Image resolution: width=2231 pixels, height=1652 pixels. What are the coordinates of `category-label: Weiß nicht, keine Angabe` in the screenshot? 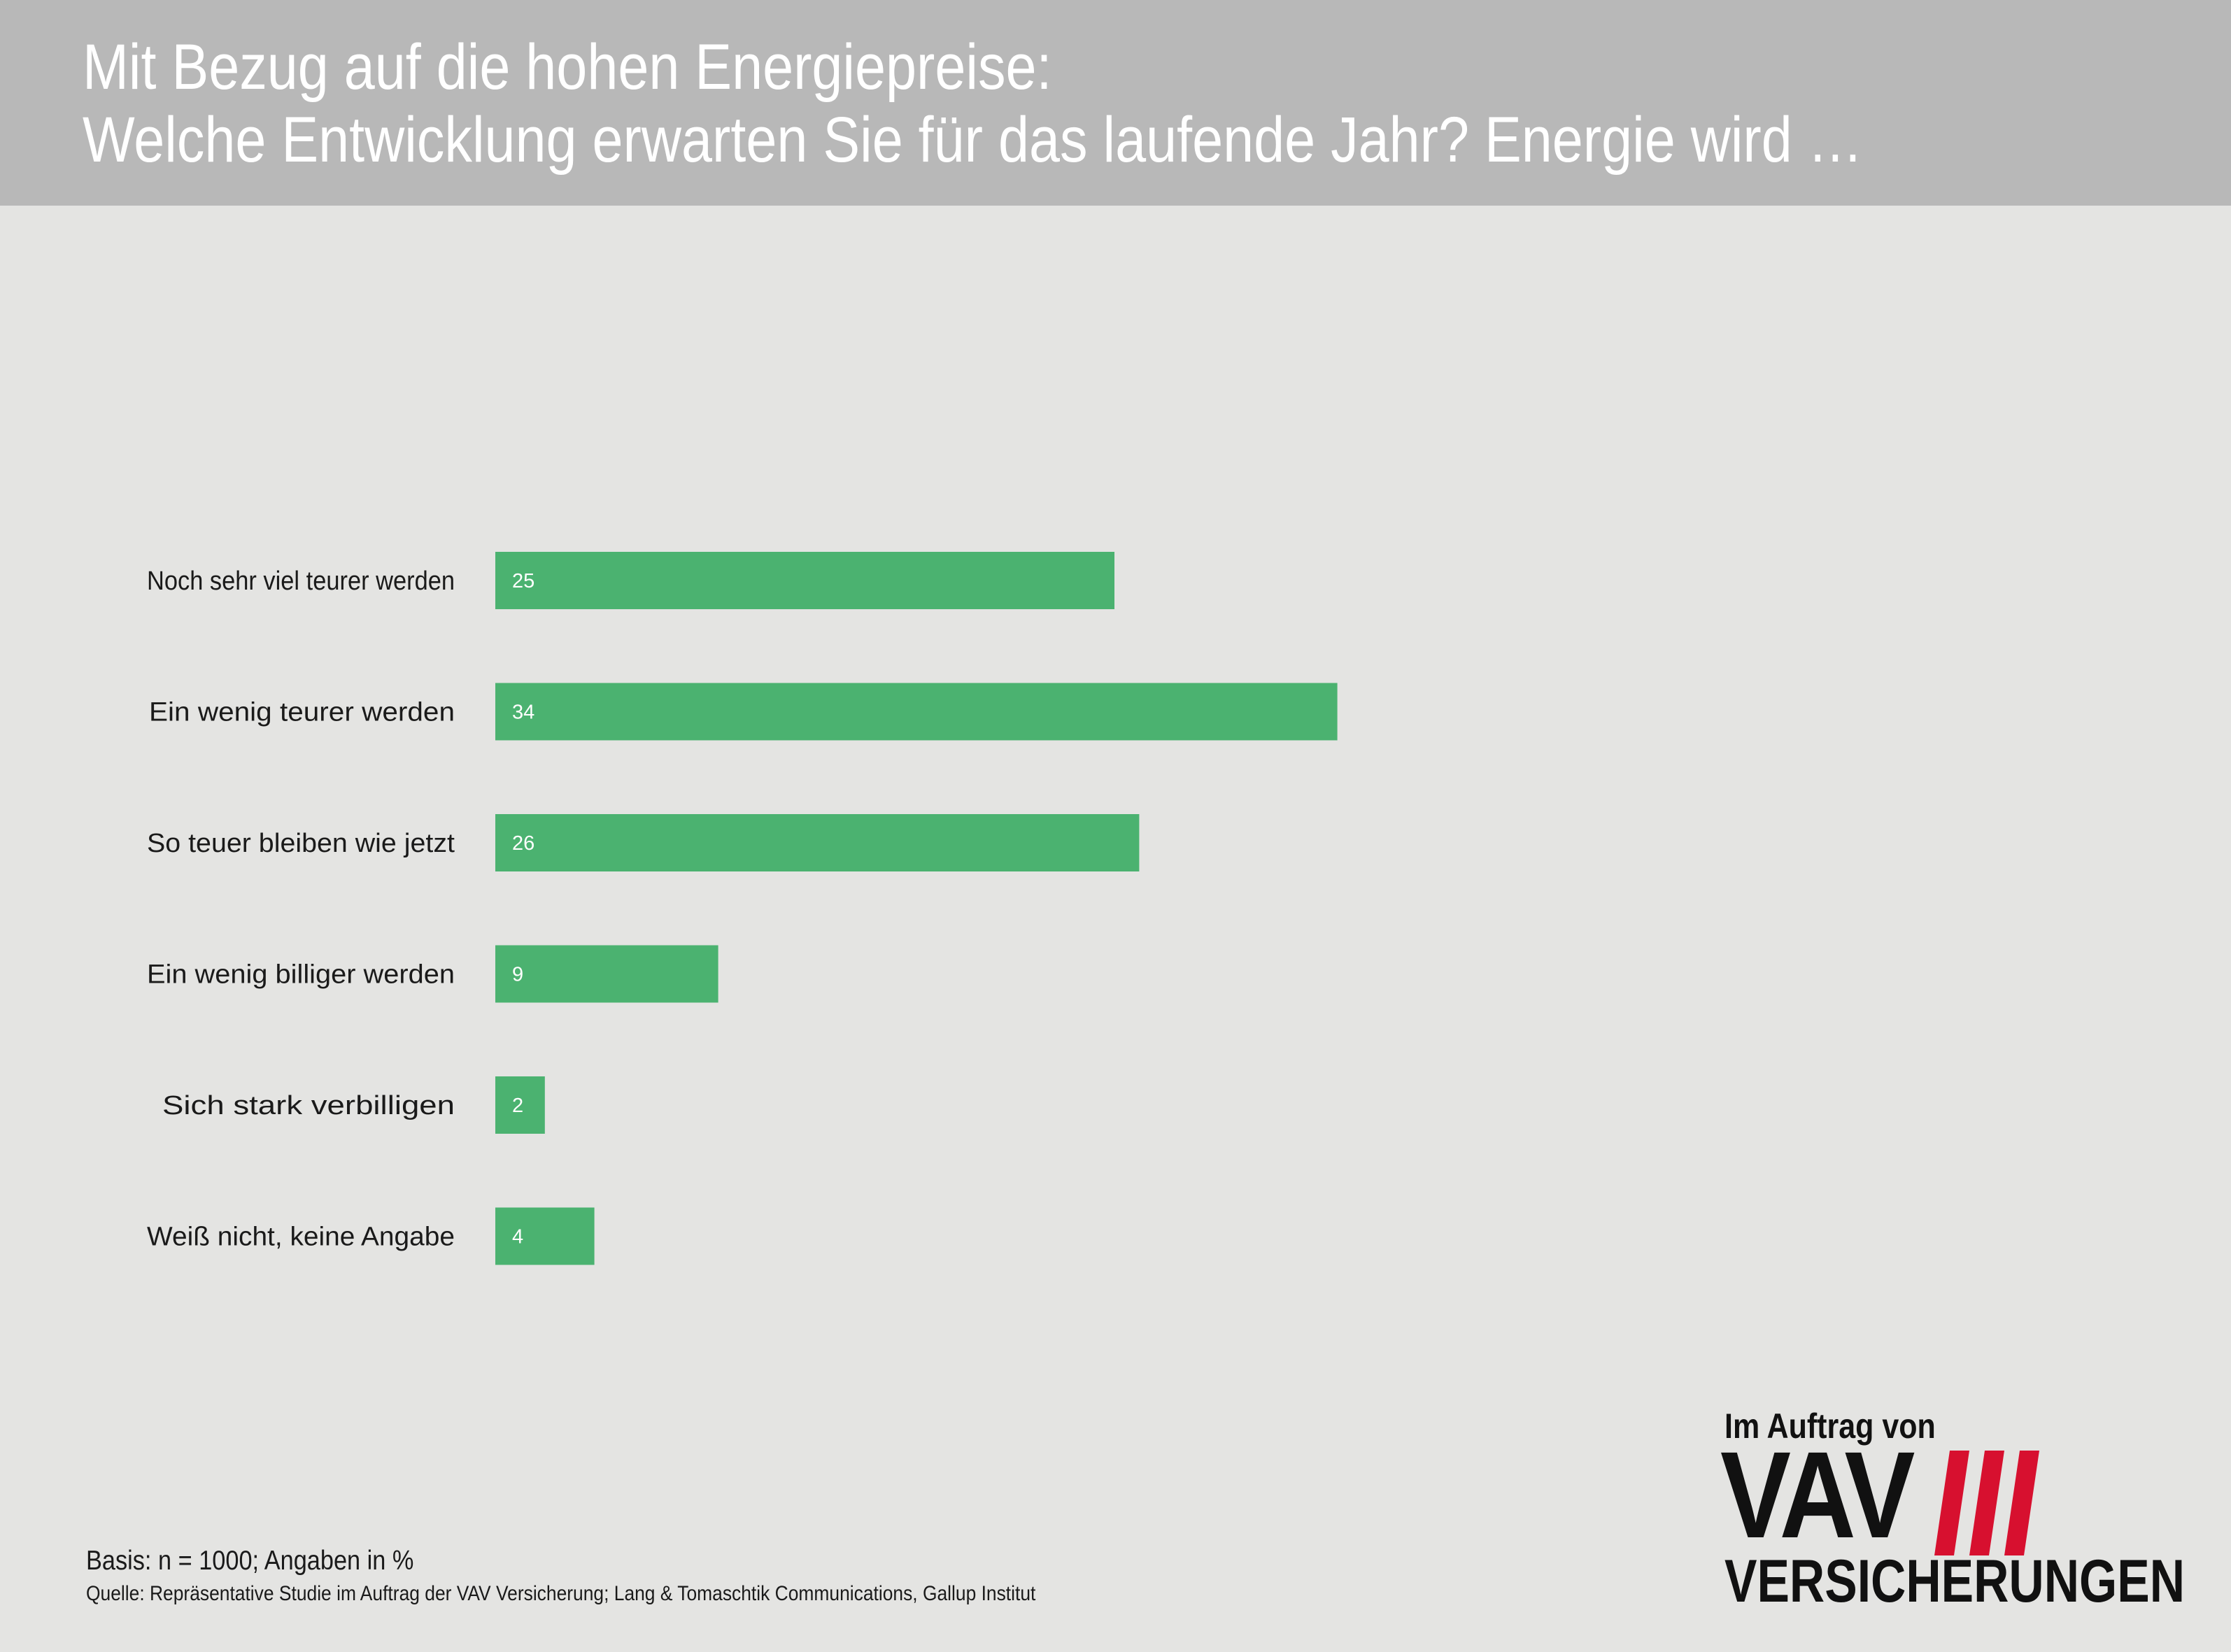 It's located at (301, 1237).